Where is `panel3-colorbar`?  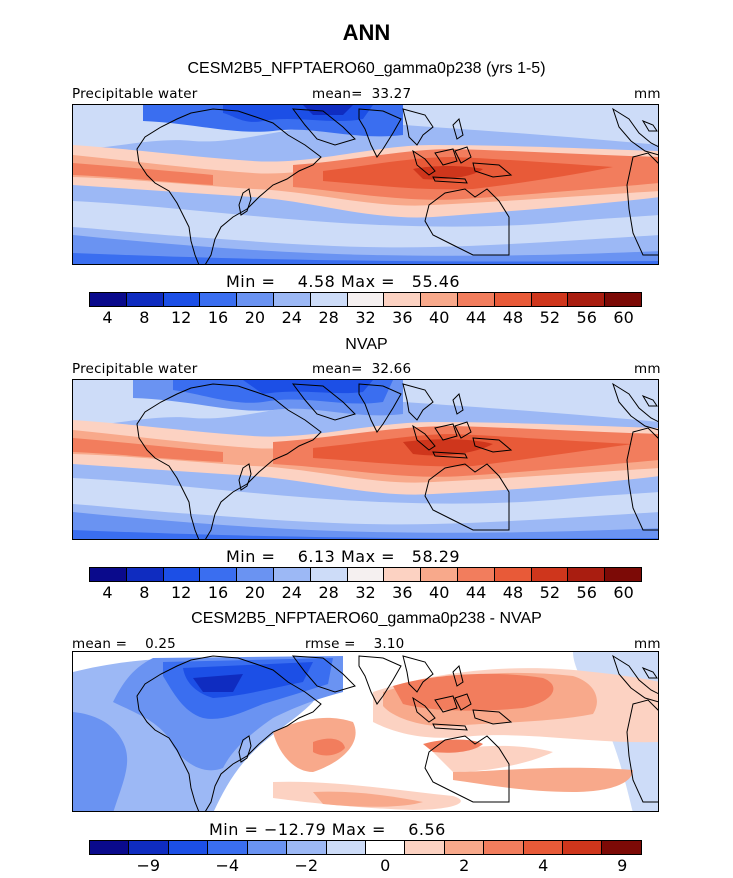
panel3-colorbar is located at coordinates (365, 847).